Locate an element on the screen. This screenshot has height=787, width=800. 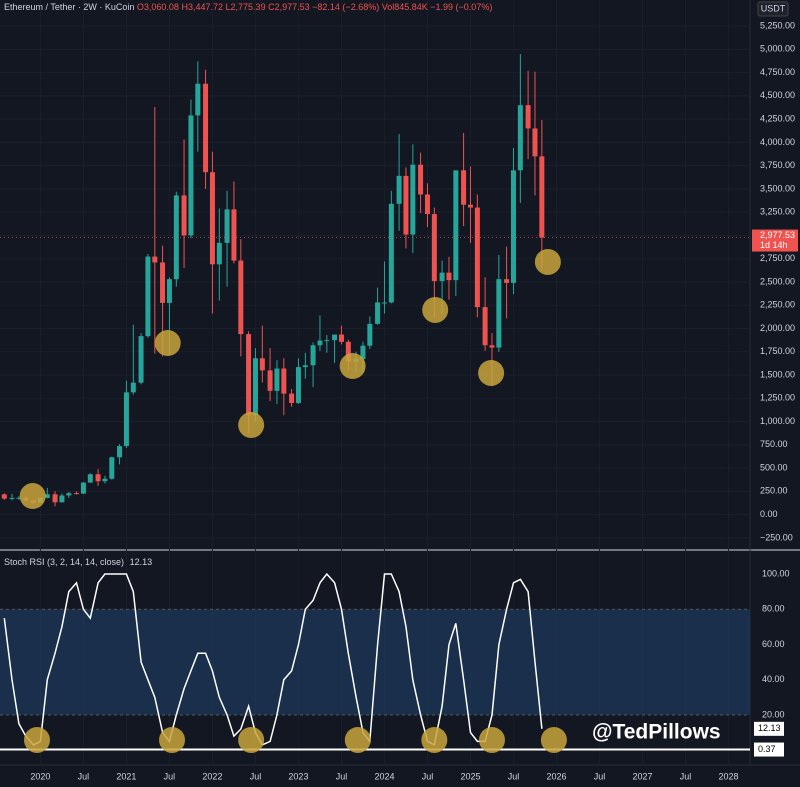
y-tick-label: 5,000.00 is located at coordinates (777, 49).